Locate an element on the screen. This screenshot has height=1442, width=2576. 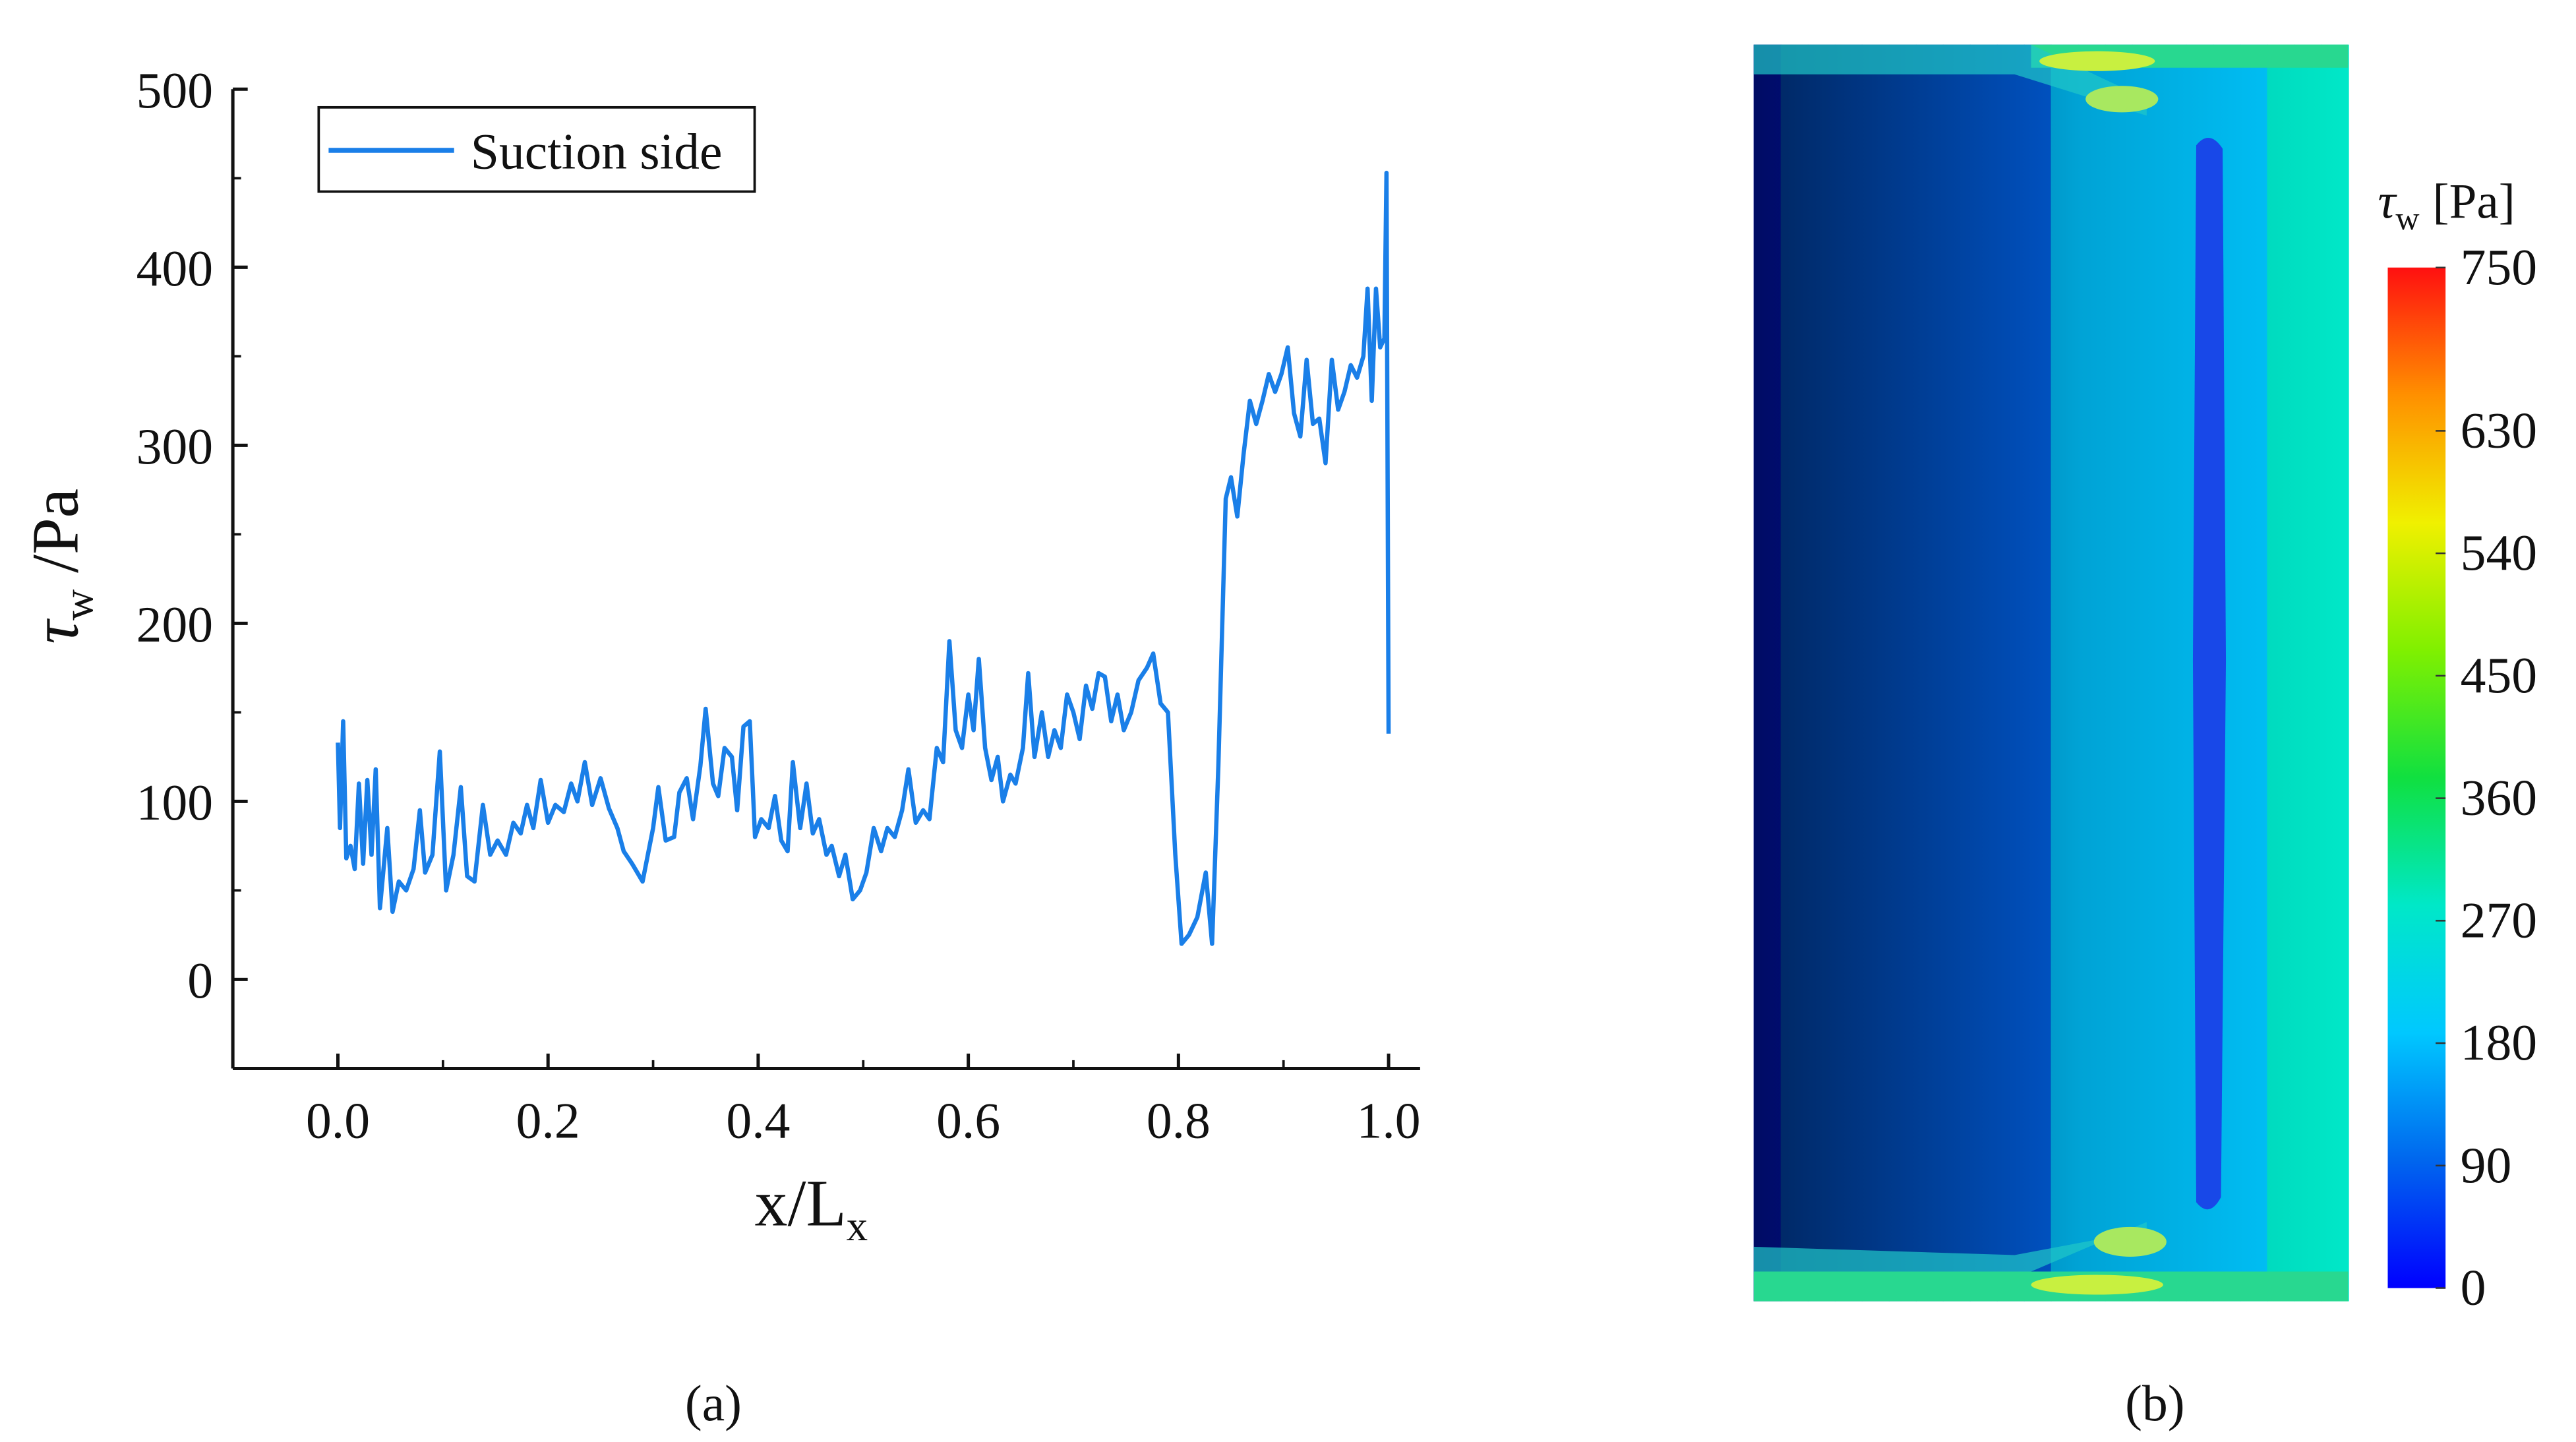
colorbar-tick-label: 630 is located at coordinates (2499, 430).